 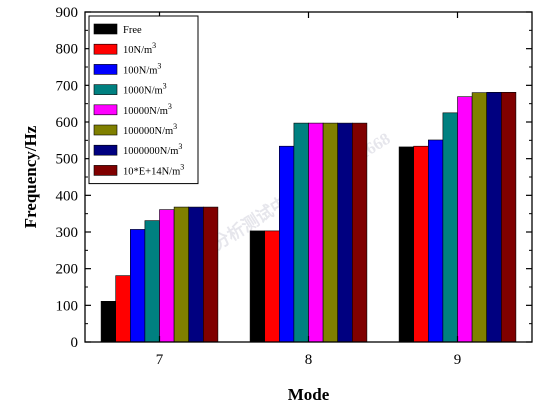 What do you see at coordinates (67, 270) in the screenshot?
I see `y-tick-label: 200` at bounding box center [67, 270].